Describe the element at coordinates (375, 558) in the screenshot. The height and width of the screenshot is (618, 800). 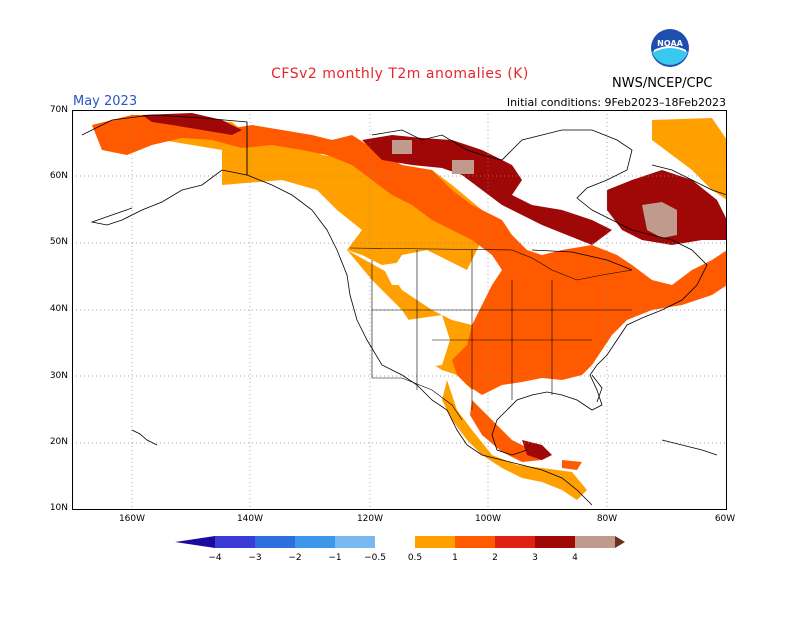
I see `colorbar-label: −0.5` at that location.